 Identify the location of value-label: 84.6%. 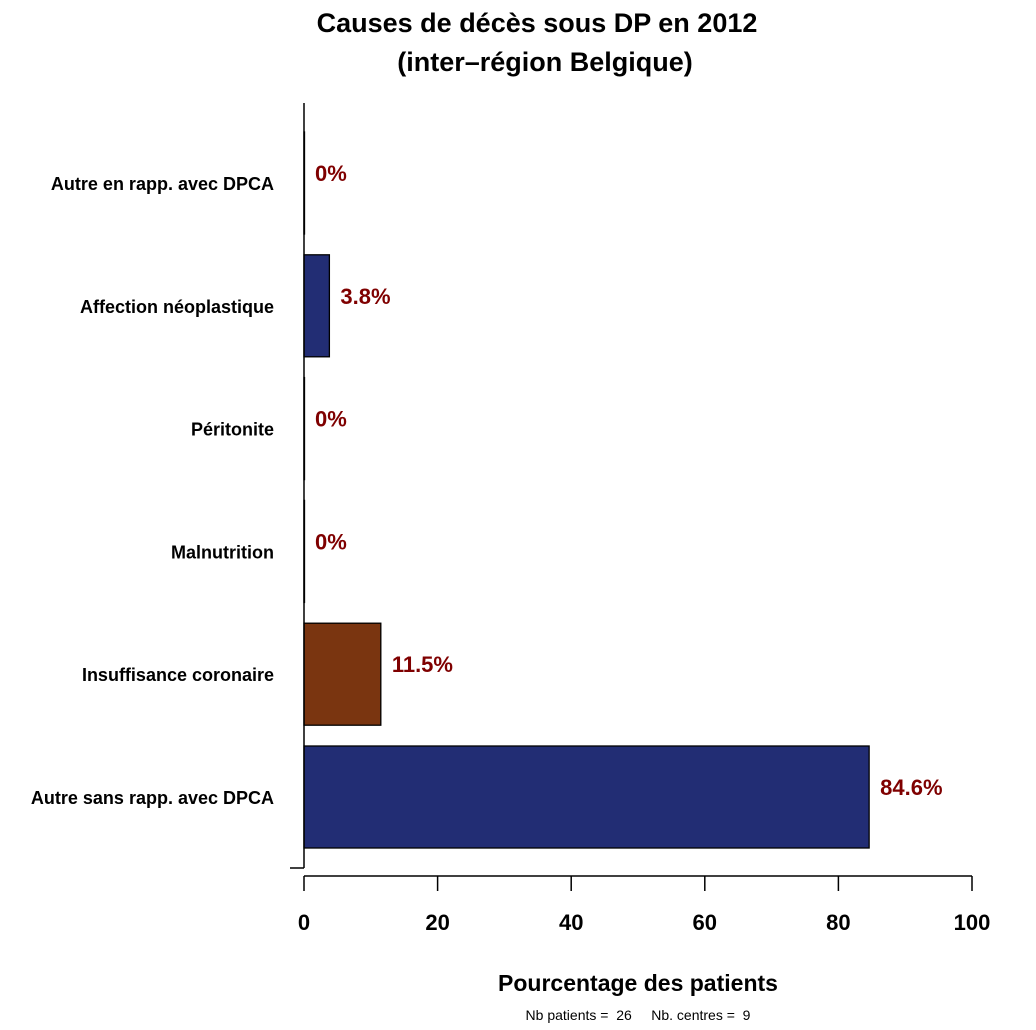
(911, 787).